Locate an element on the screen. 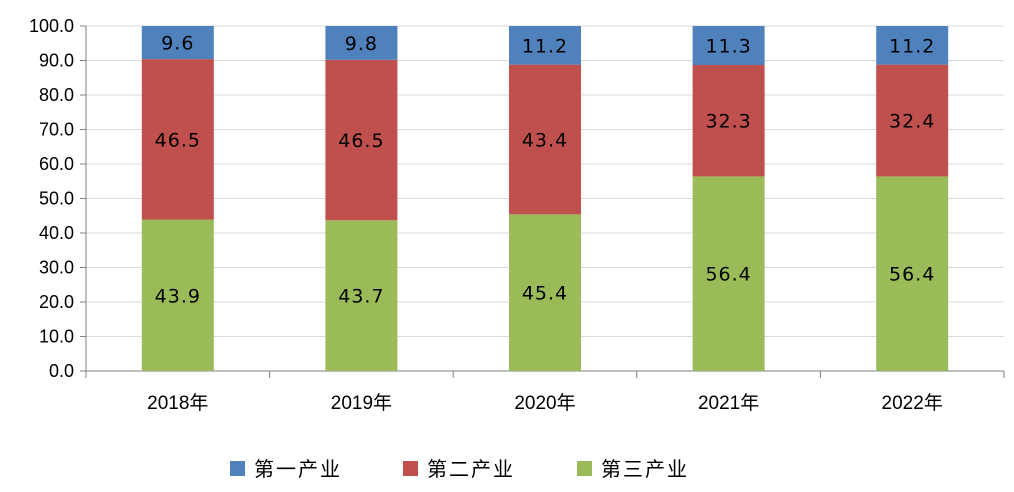 Image resolution: width=1014 pixels, height=492 pixels. y-tick-label: 40.0 is located at coordinates (56, 233).